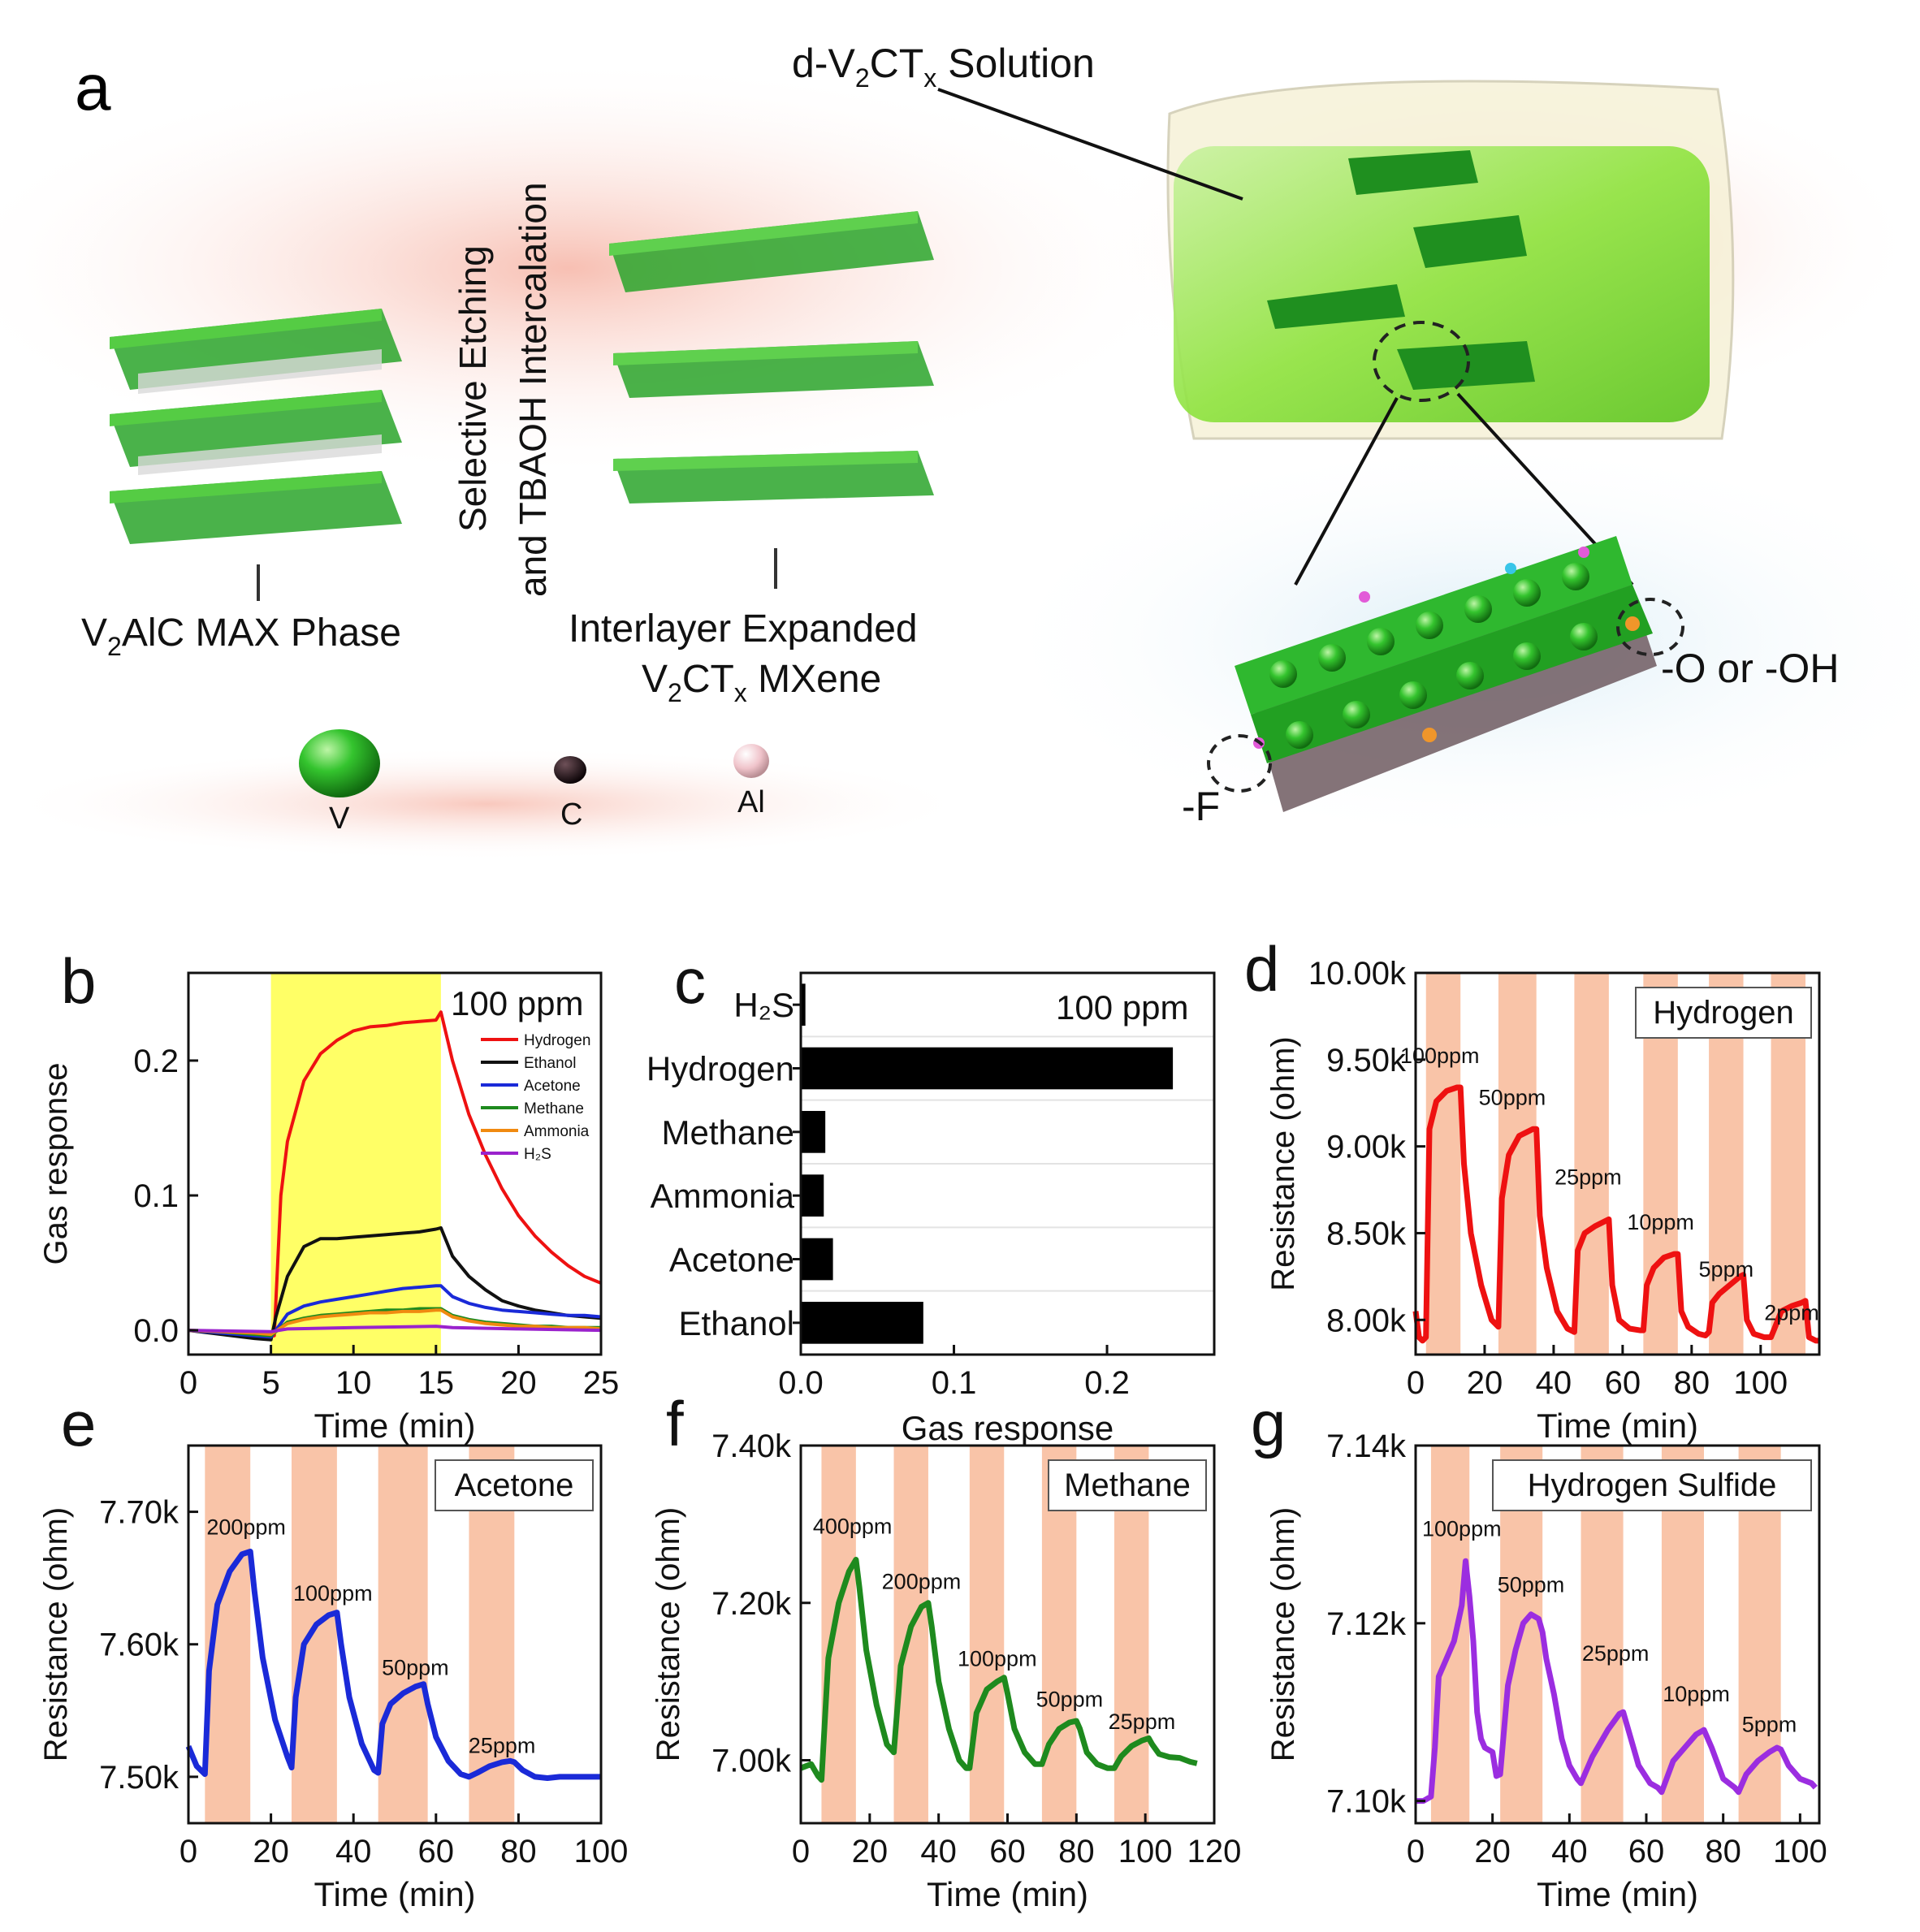 The width and height of the screenshot is (1920, 1932). Describe the element at coordinates (728, 1133) in the screenshot. I see `category-label: Methane` at that location.